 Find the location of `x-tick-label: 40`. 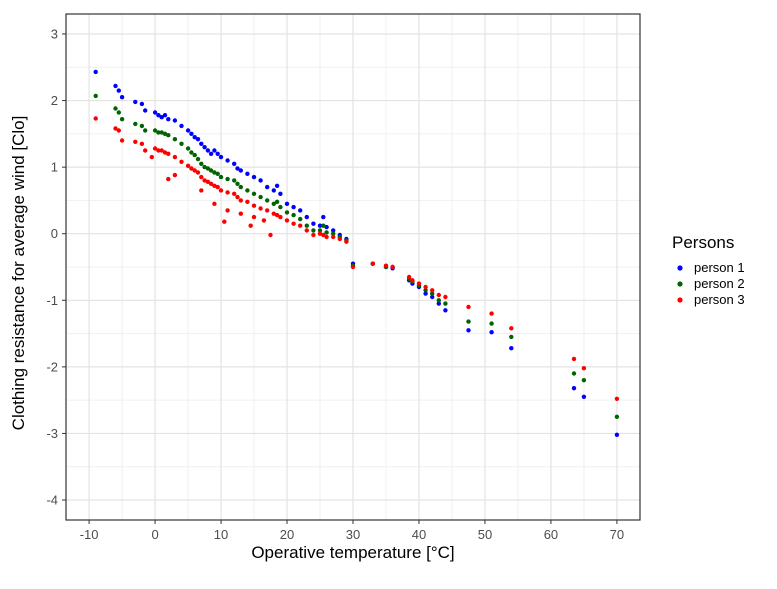

x-tick-label: 40 is located at coordinates (419, 534).